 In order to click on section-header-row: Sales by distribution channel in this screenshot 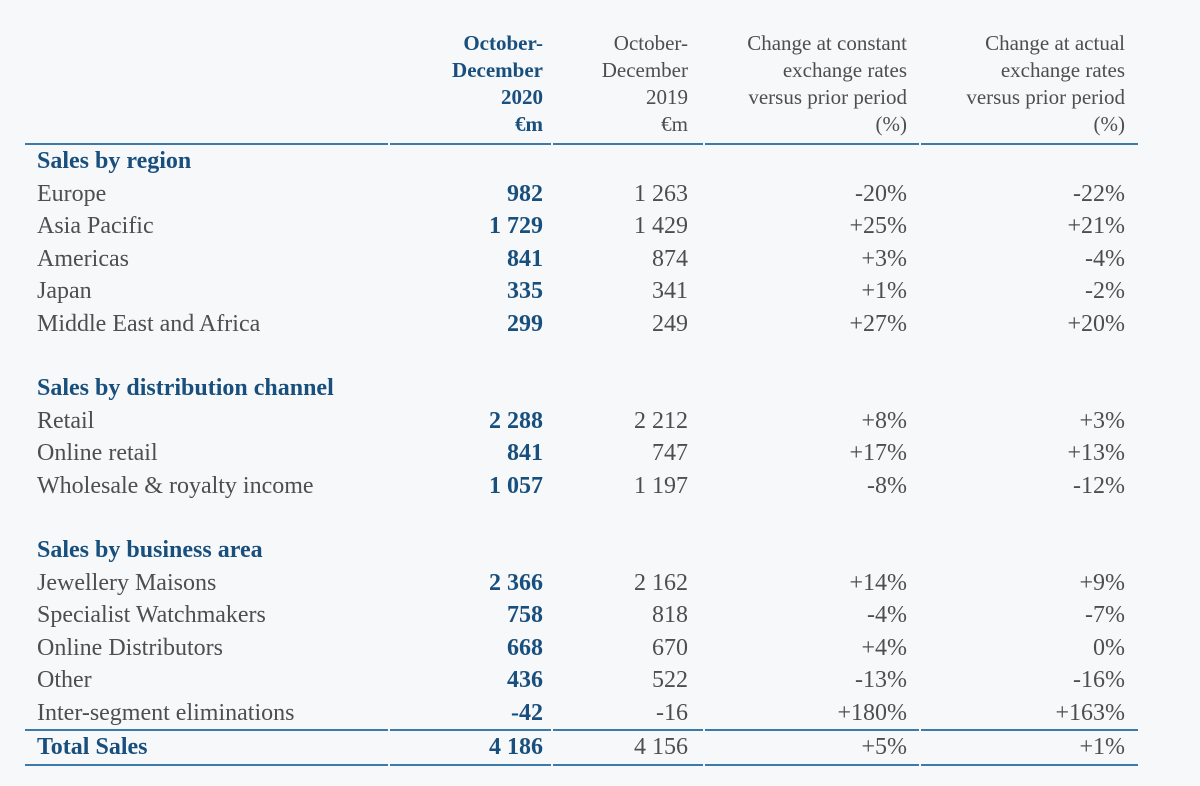, I will do `click(581, 388)`.